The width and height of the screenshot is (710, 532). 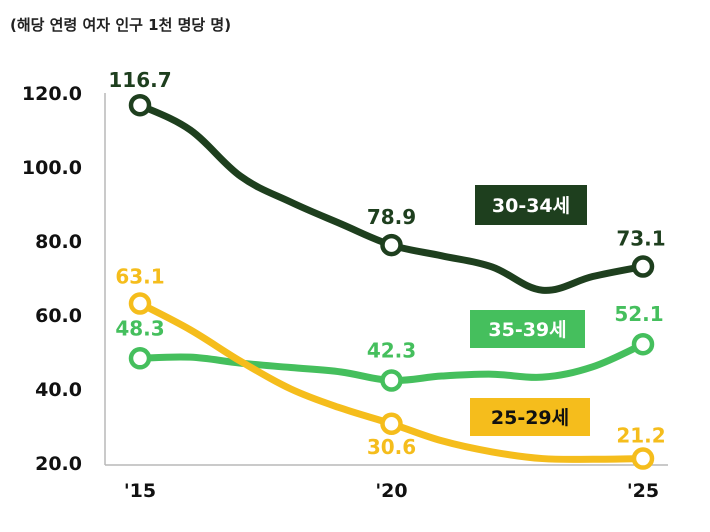 What do you see at coordinates (640, 239) in the screenshot?
I see `data-label: 73.1` at bounding box center [640, 239].